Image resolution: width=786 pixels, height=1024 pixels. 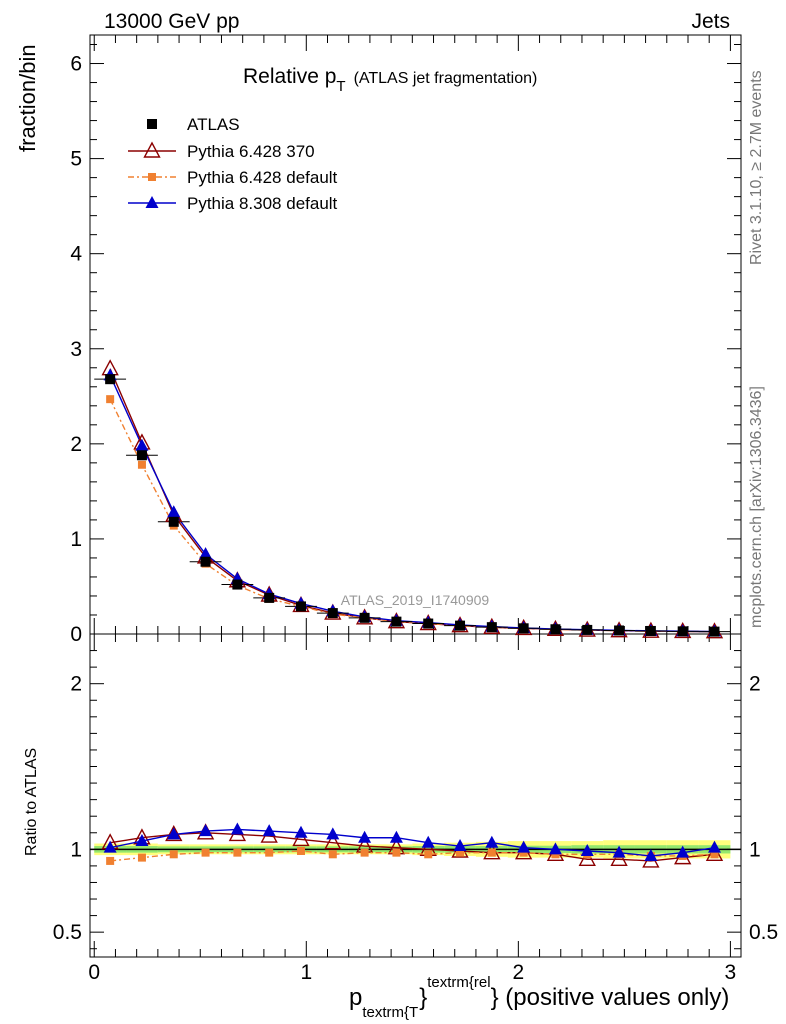 I want to click on ratio-tick-label-left: 1, so click(x=76, y=849).